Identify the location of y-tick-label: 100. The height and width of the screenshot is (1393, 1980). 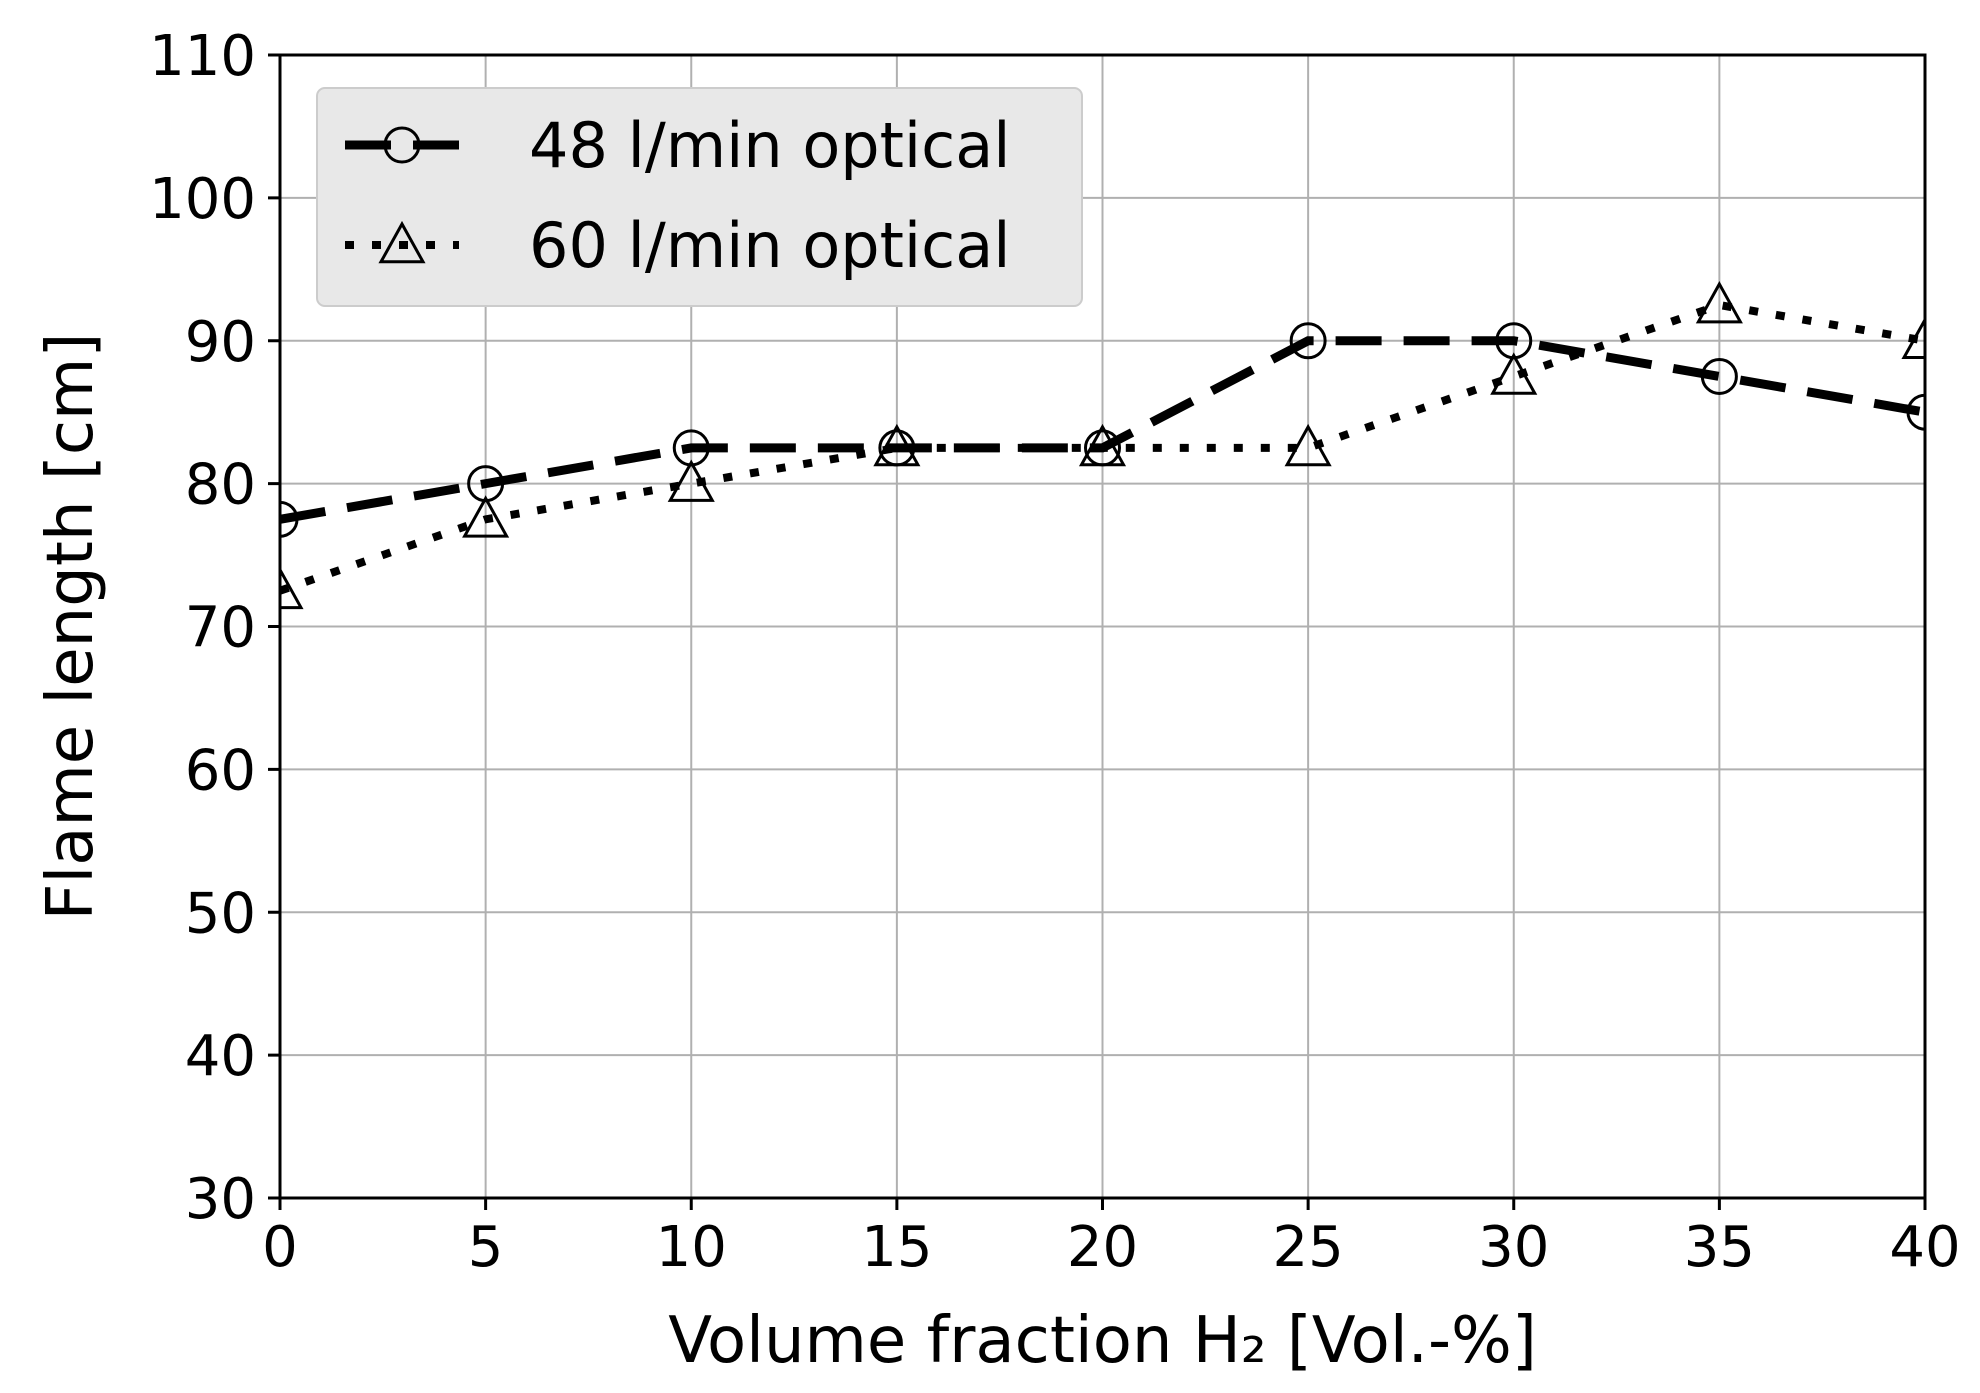
(202, 199).